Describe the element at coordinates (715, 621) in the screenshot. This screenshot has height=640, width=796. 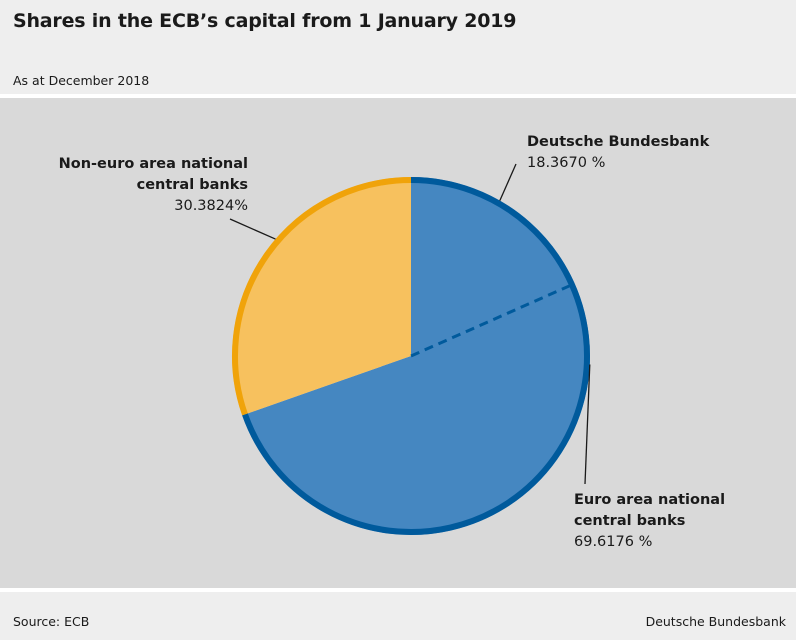
I see `brand-label: Deutsche Bundesbank` at that location.